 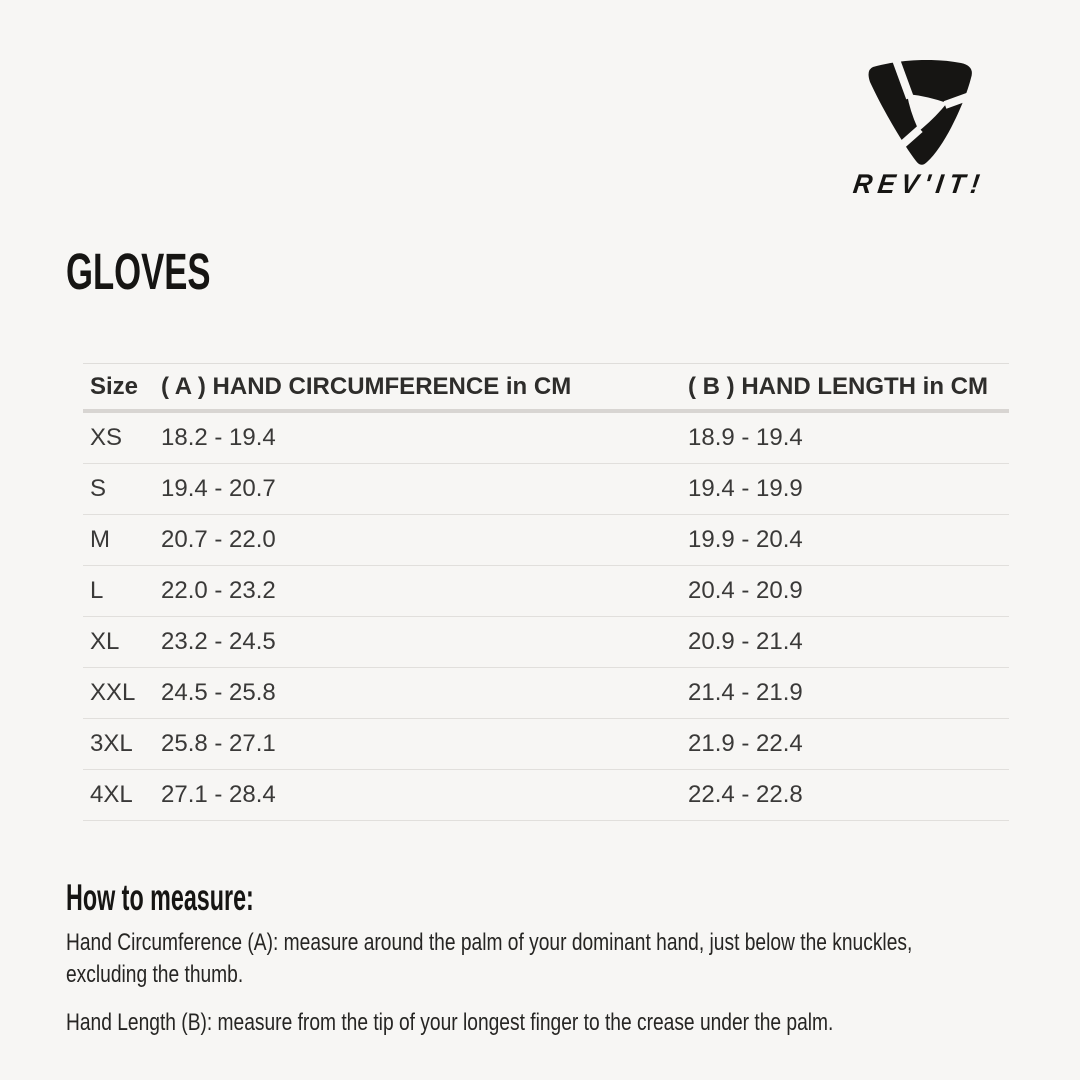 I want to click on table-row: XS 18.2 - 19.4 18.9 - 19.4, so click(x=546, y=437).